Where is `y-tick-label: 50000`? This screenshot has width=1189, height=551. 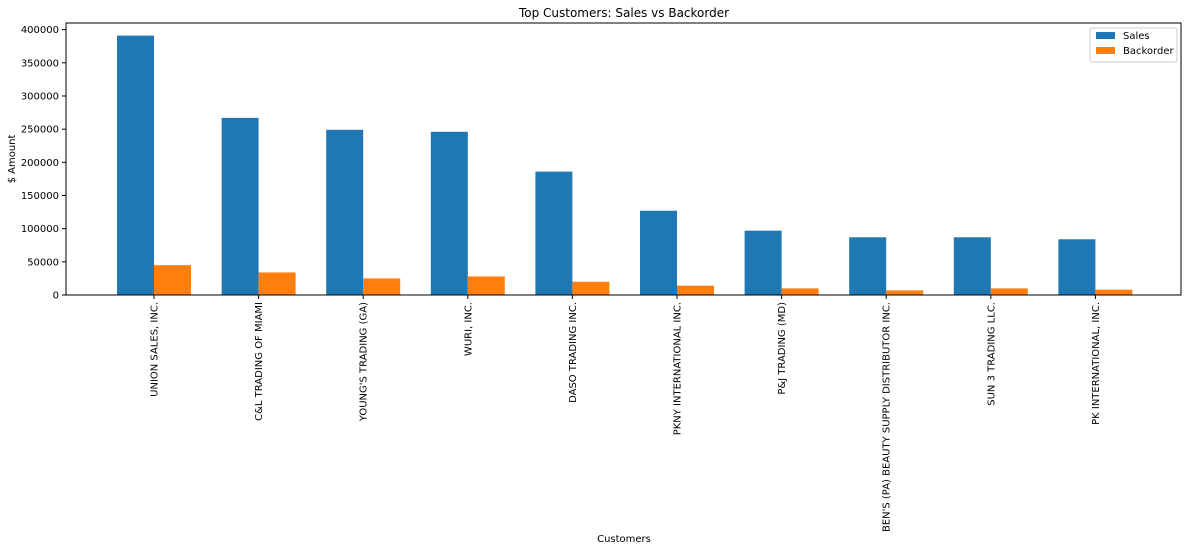 y-tick-label: 50000 is located at coordinates (43, 262).